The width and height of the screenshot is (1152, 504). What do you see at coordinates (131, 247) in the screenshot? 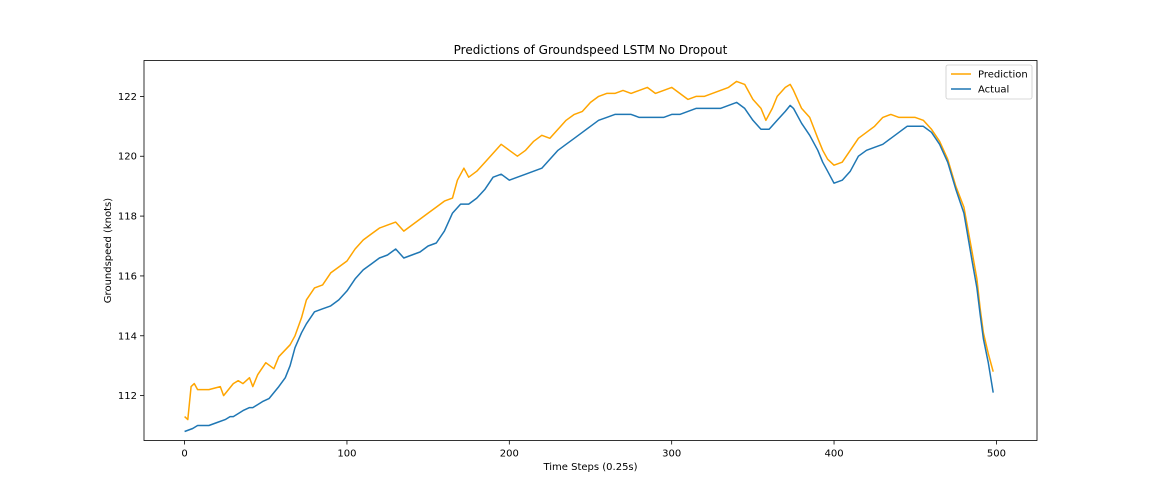
I see `y-axis: 112 114 116 118 120 122` at bounding box center [131, 247].